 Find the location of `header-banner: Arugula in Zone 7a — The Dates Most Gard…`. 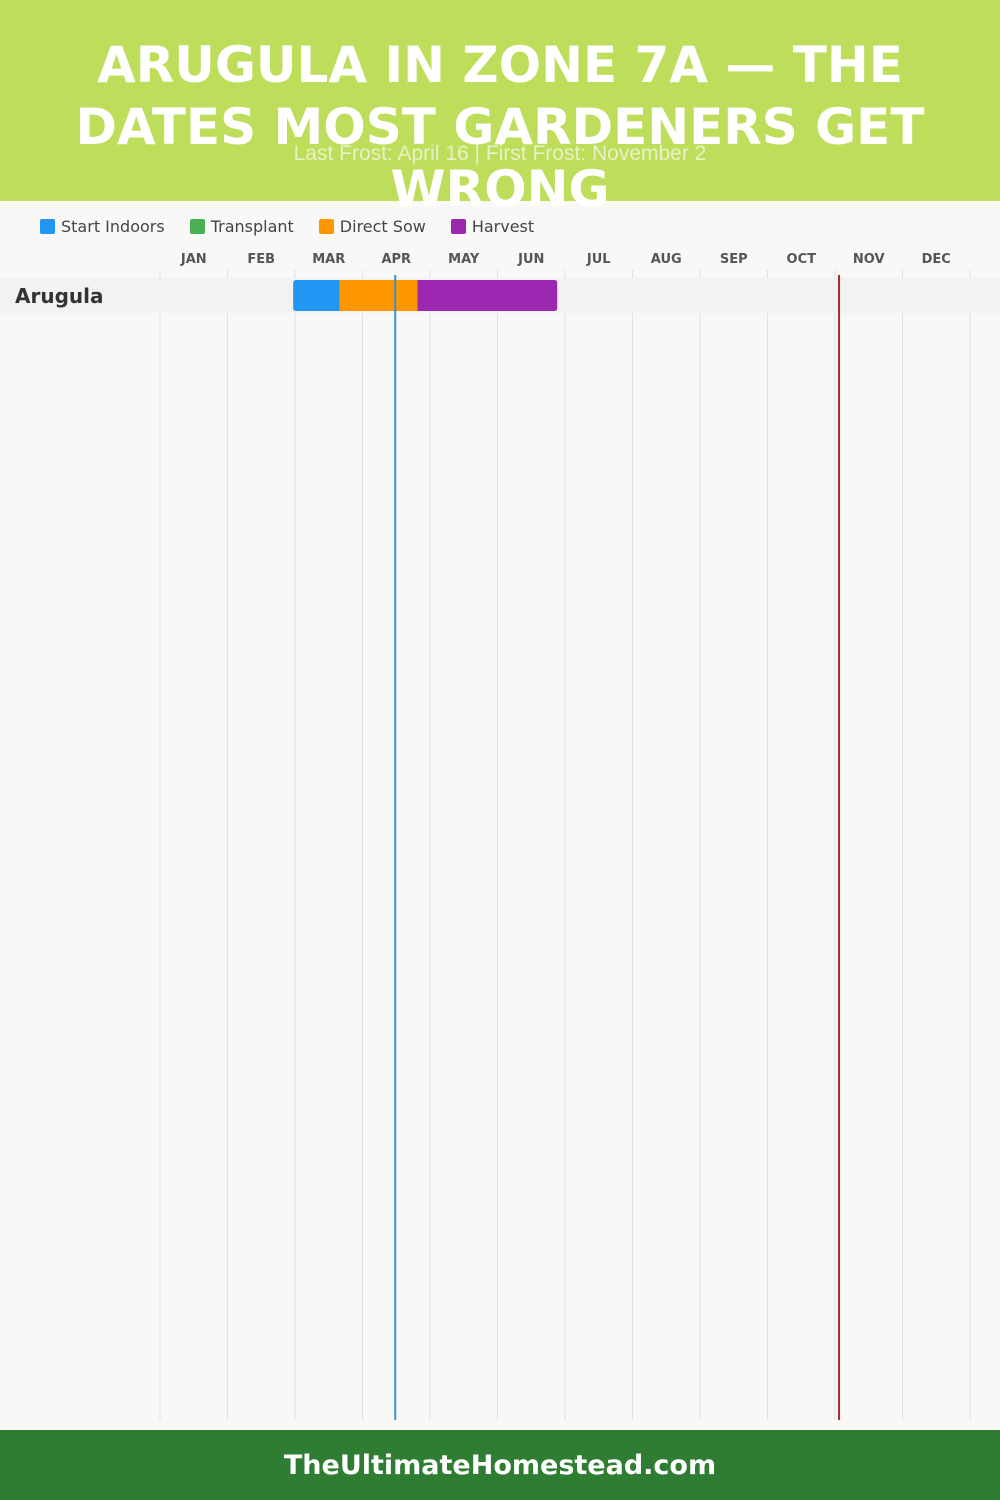

header-banner: Arugula in Zone 7a — The Dates Most Gard… is located at coordinates (500, 109).